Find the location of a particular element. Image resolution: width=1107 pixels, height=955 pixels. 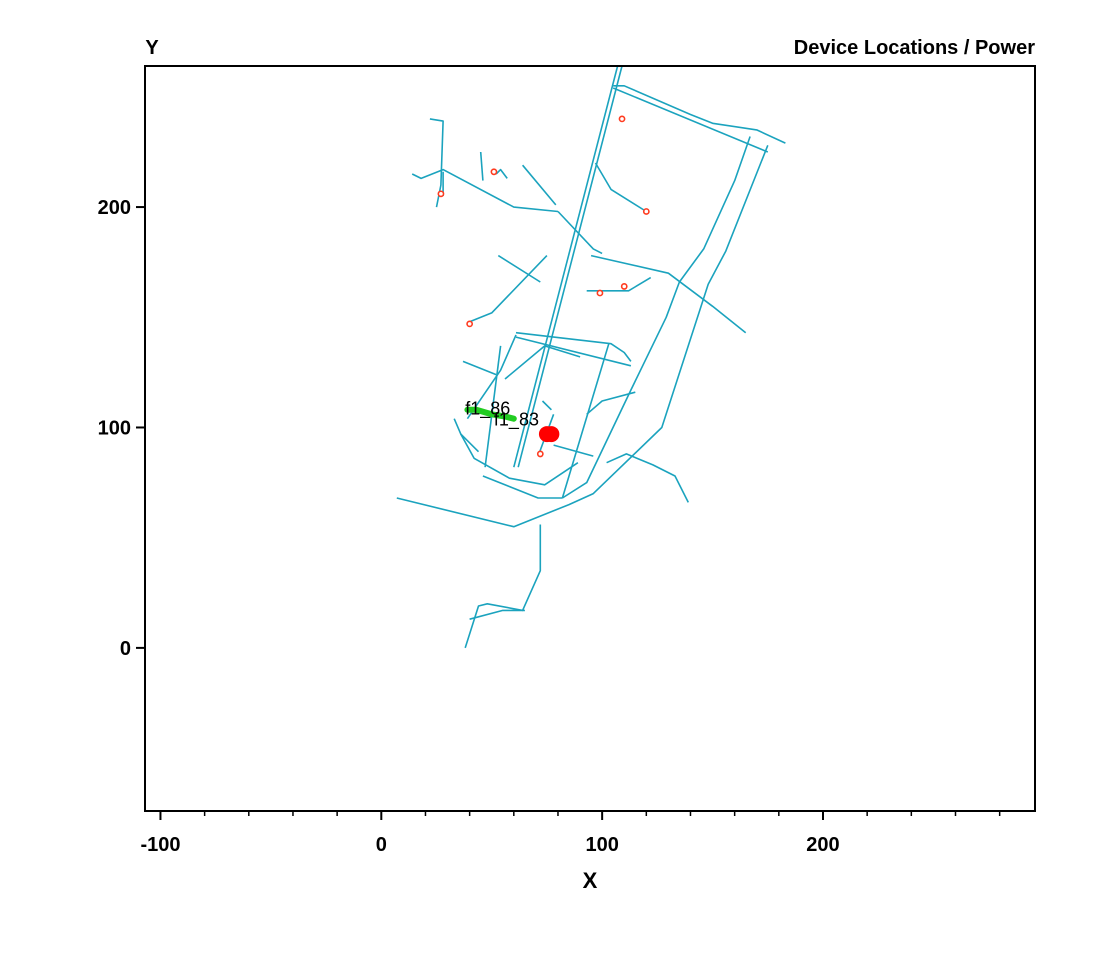

x-tick-label: 200 is located at coordinates (822, 845).